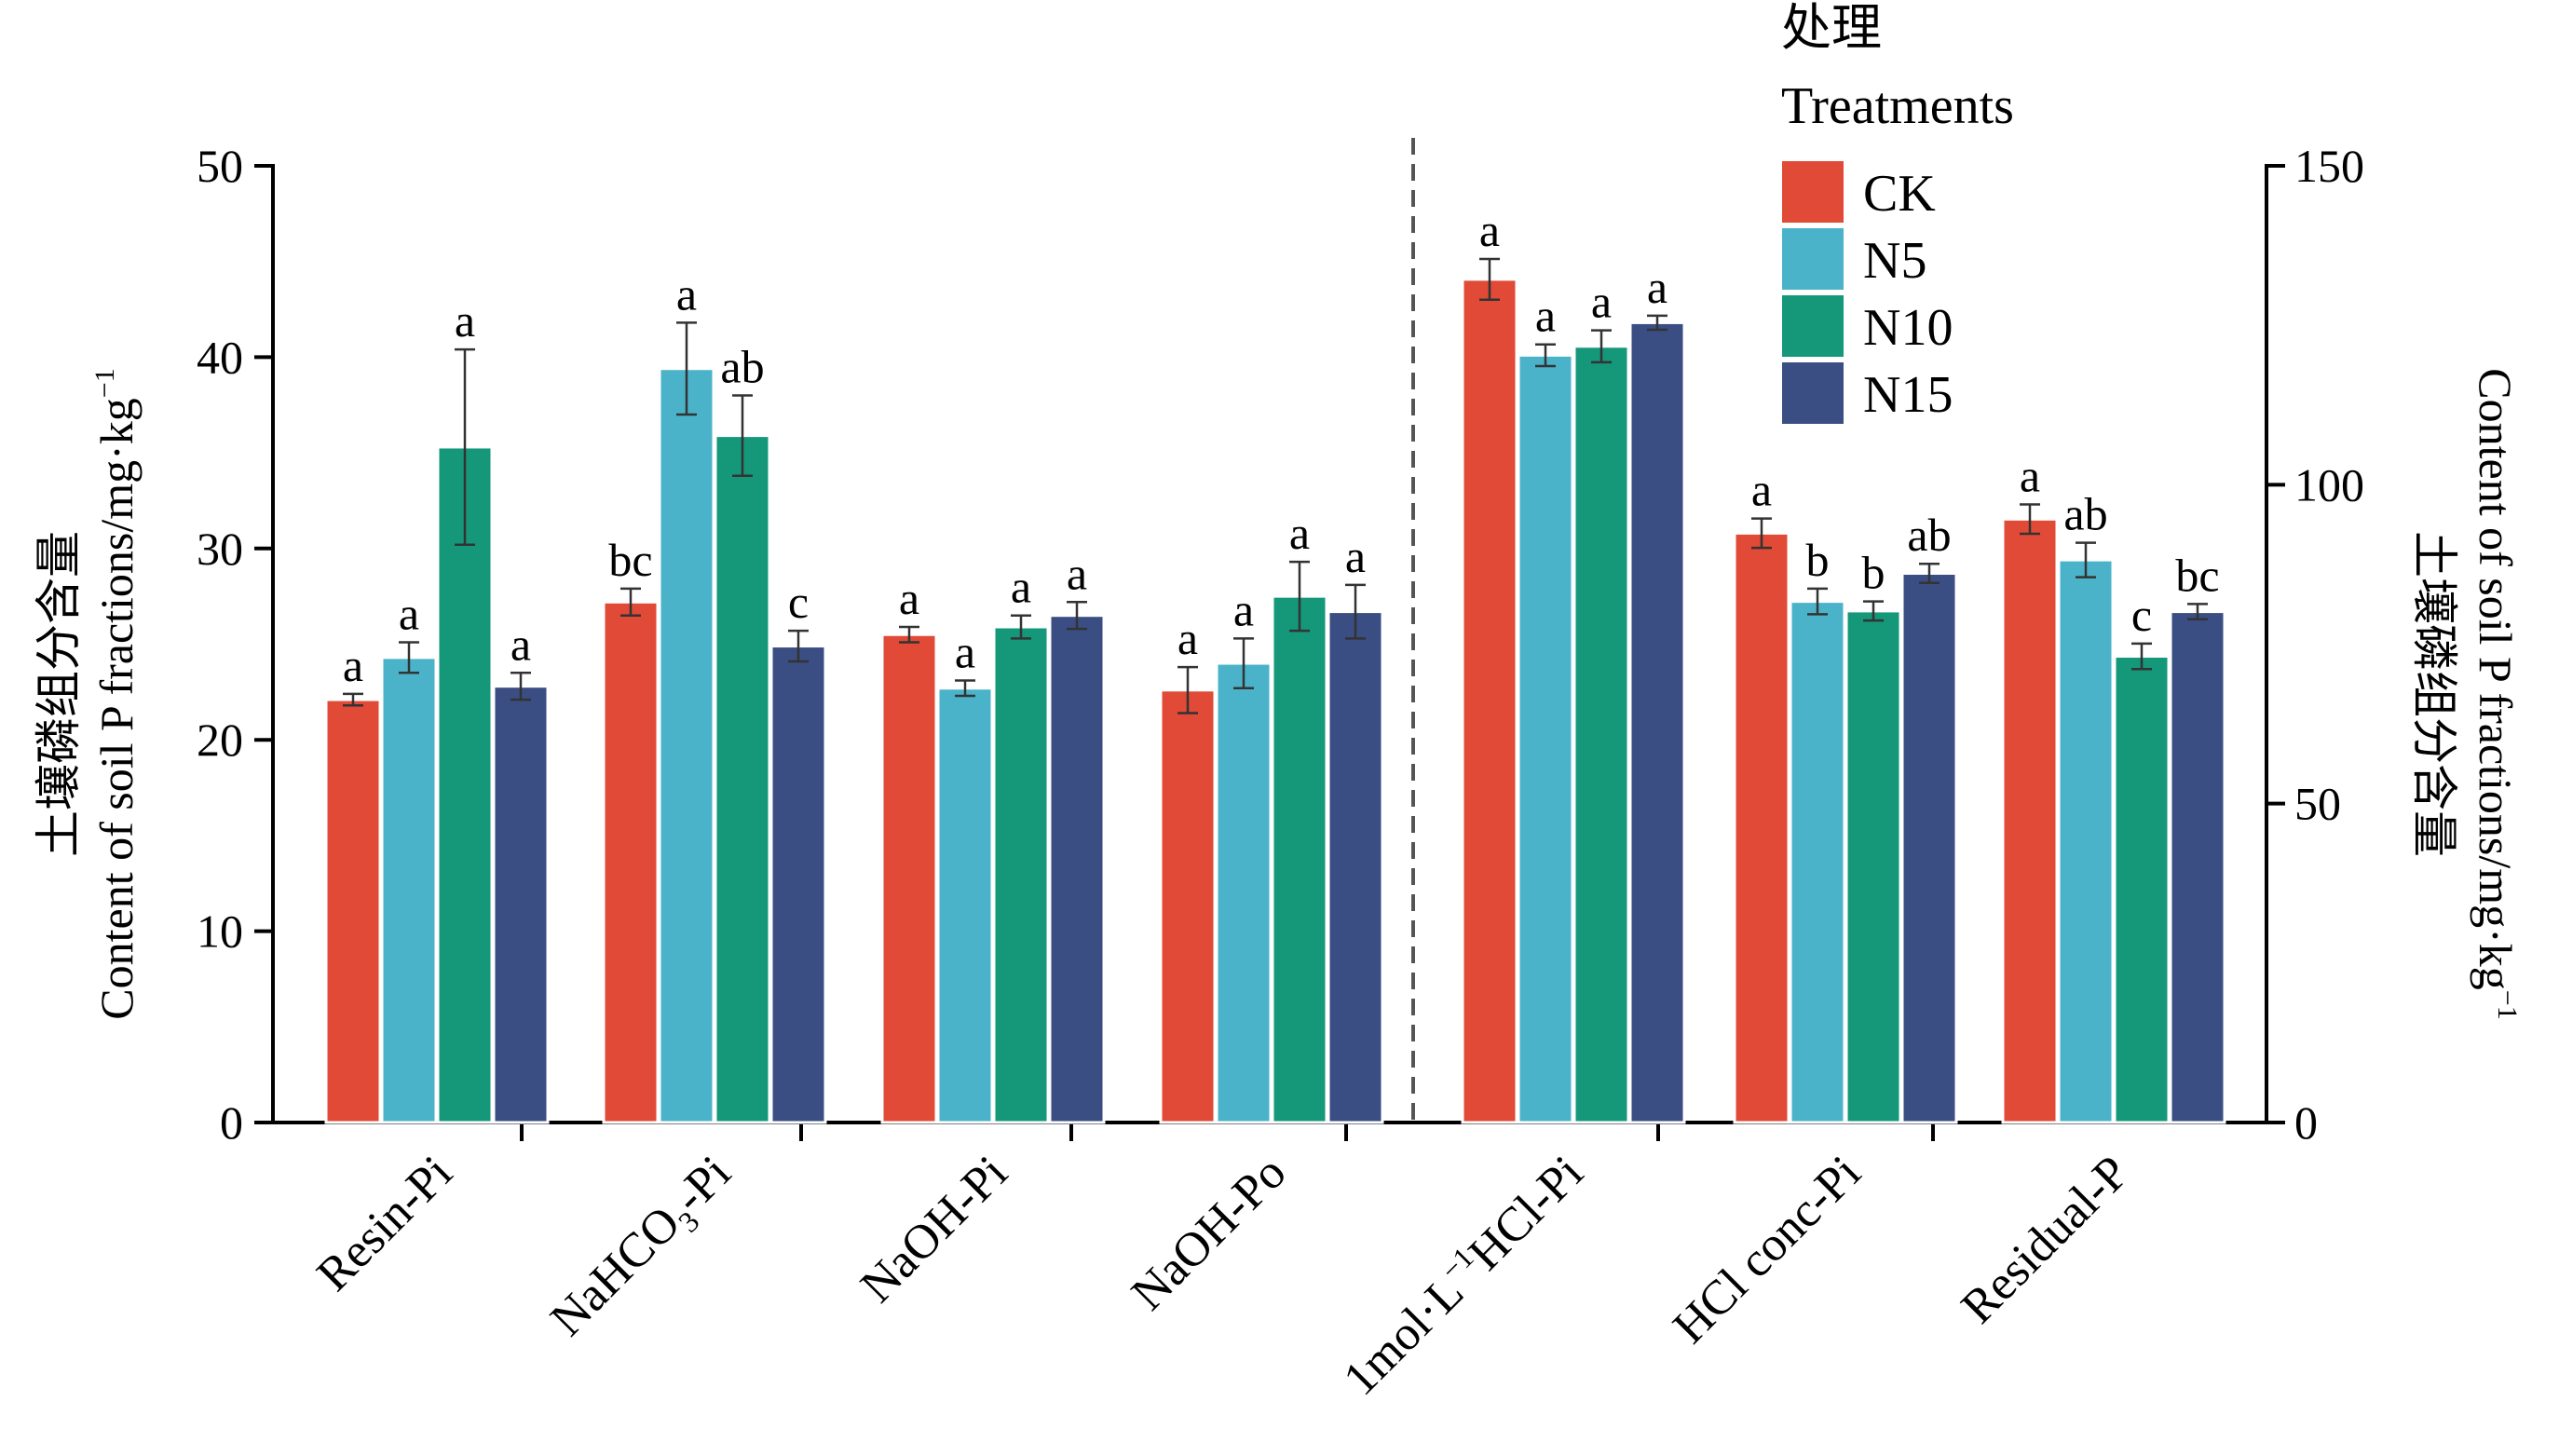  Describe the element at coordinates (1866, 292) in the screenshot. I see `legend-items: CK N5 N10 N15` at that location.